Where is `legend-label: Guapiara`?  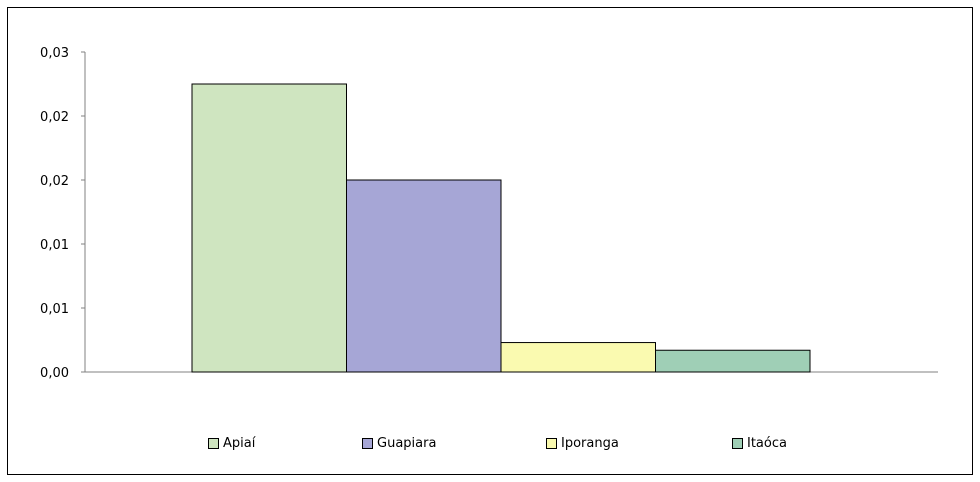
legend-label: Guapiara is located at coordinates (407, 443).